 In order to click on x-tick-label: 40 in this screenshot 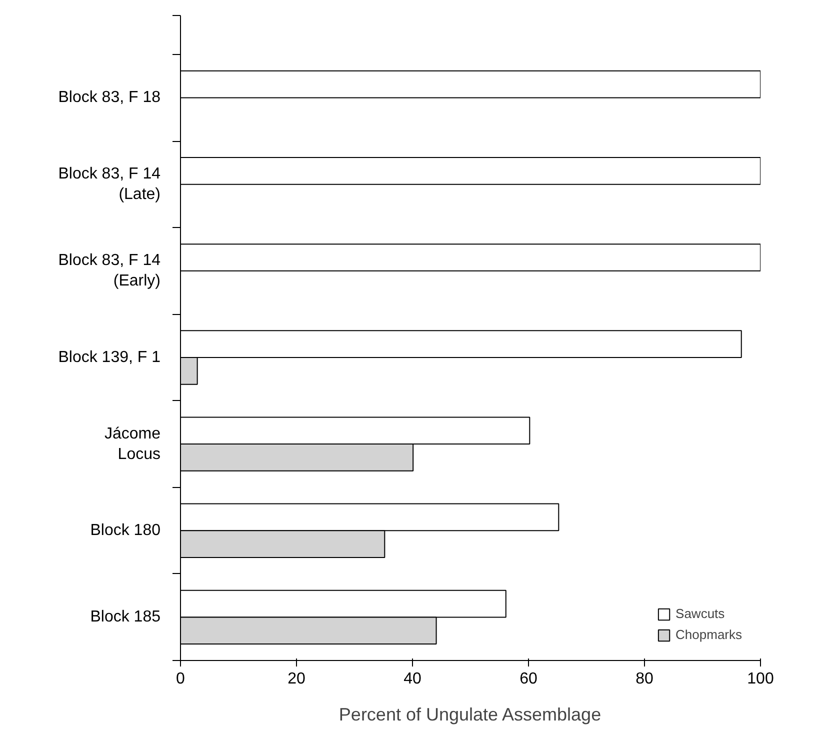, I will do `click(413, 679)`.